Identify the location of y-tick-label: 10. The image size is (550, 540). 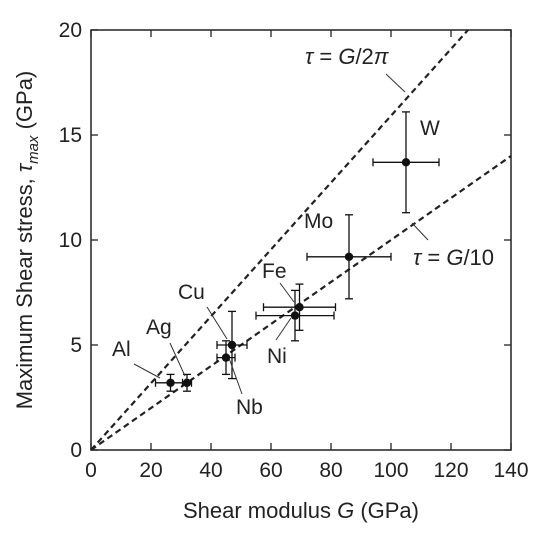
(70, 240).